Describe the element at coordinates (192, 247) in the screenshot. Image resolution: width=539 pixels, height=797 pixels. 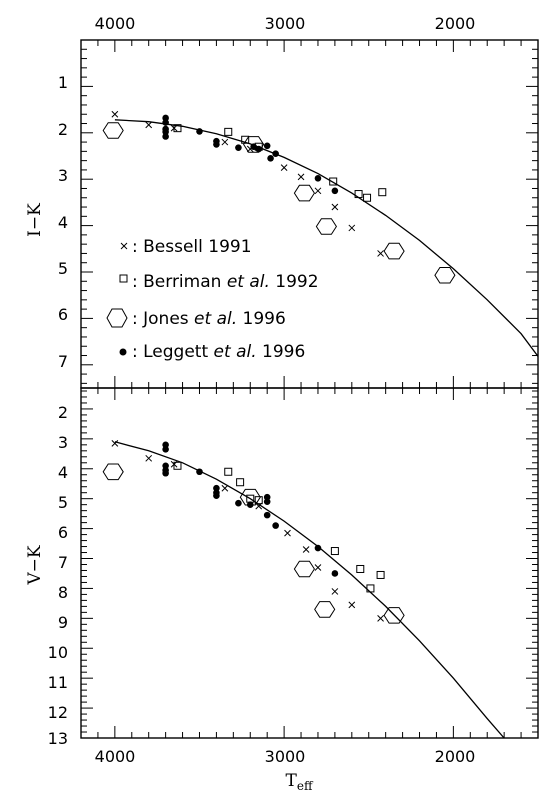
I see `legend-label-bessell: : Bessell 1991` at that location.